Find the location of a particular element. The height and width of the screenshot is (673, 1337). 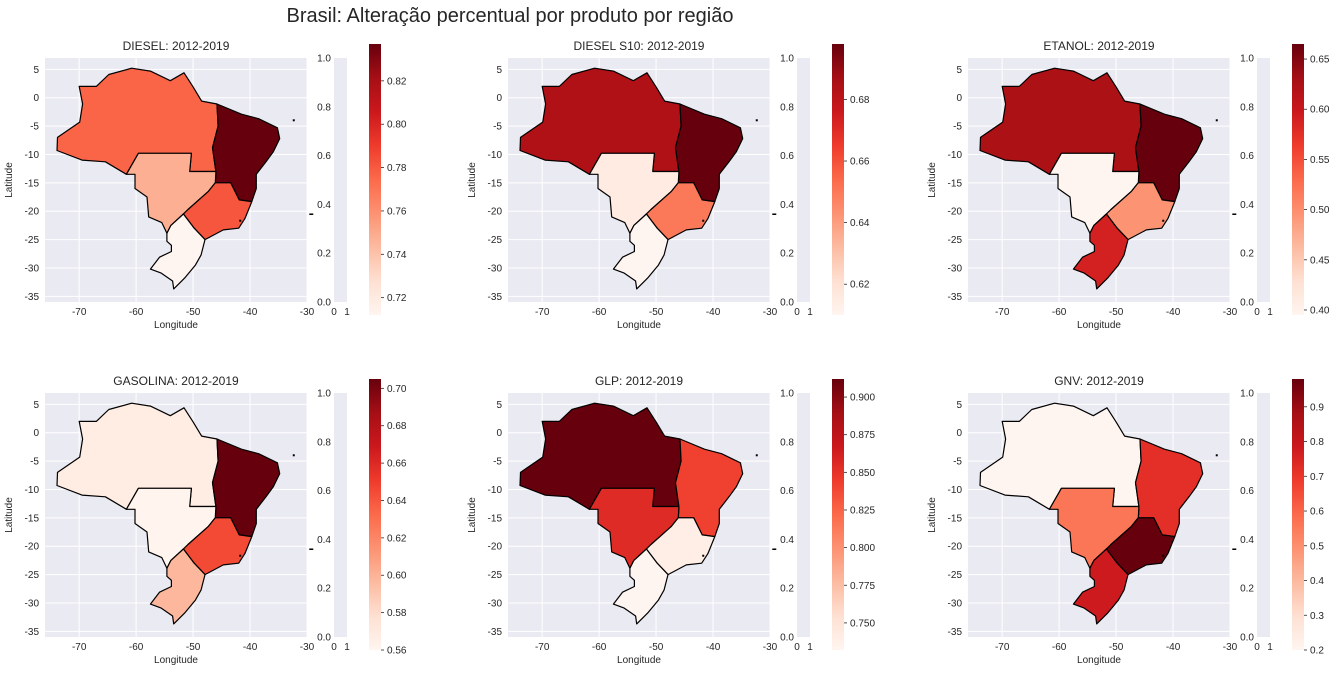

colorbar-tick-label: 0.62 is located at coordinates (397, 538).